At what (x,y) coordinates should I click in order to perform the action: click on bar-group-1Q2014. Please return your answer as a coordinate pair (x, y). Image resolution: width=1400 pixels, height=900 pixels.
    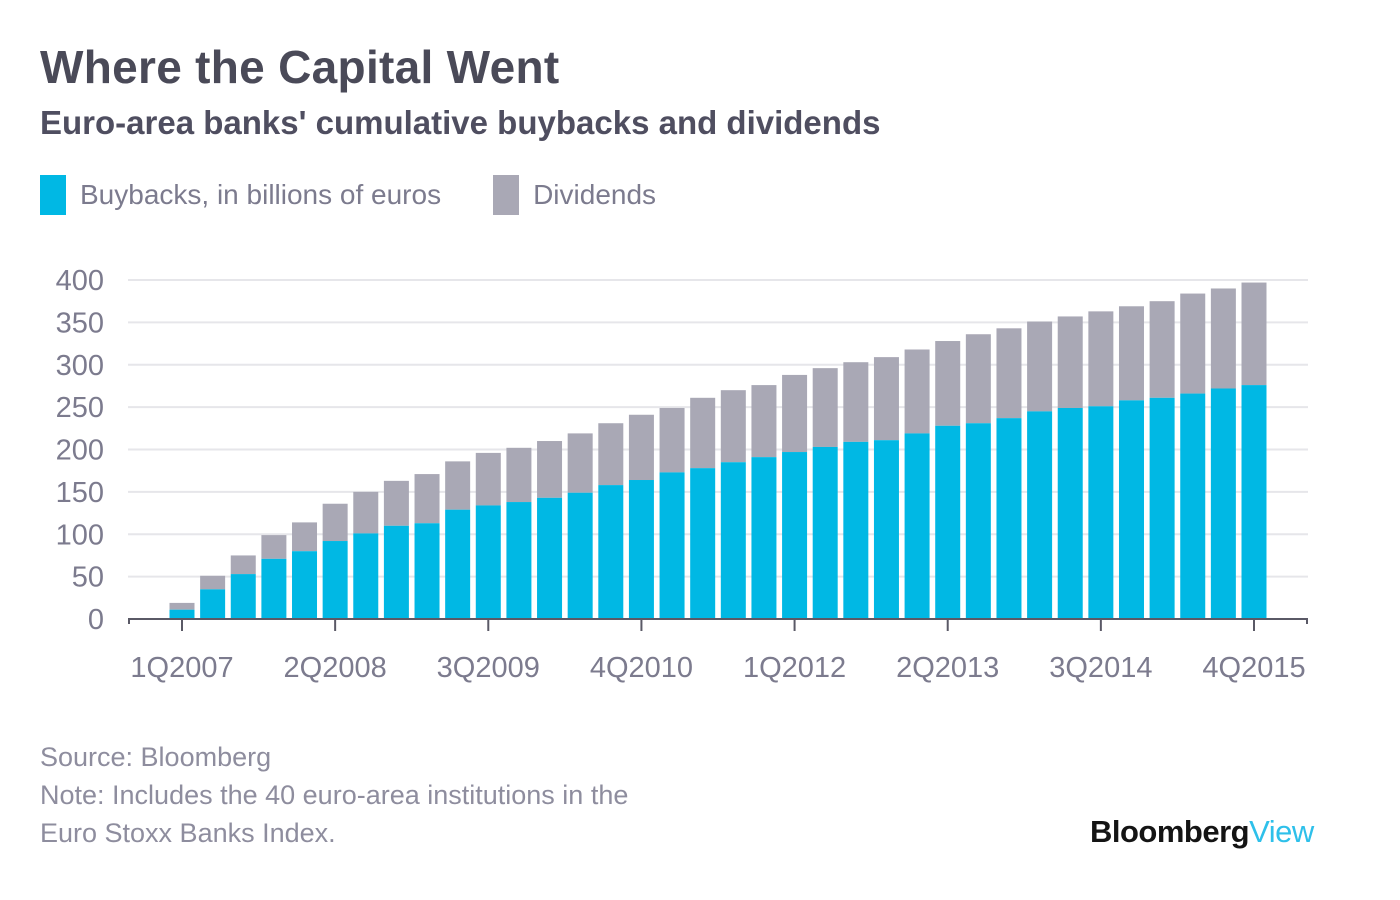
    Looking at the image, I should click on (1040, 470).